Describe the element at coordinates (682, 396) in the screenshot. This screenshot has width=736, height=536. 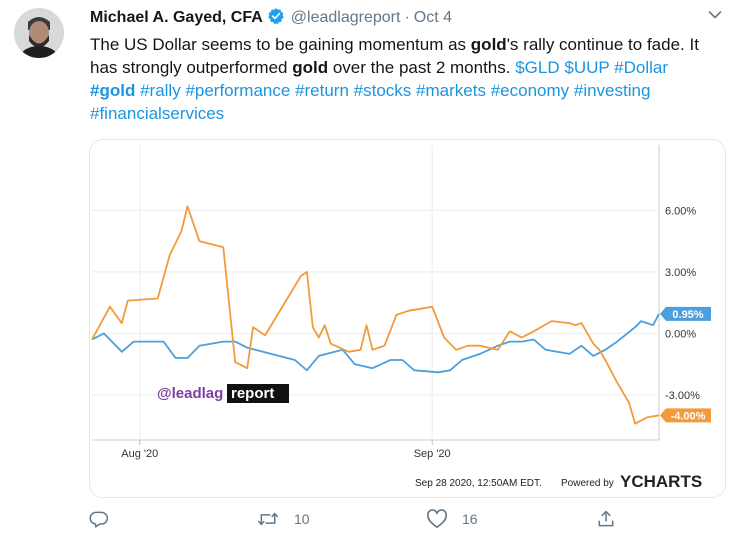
I see `y-tick-label: -3.00%` at that location.